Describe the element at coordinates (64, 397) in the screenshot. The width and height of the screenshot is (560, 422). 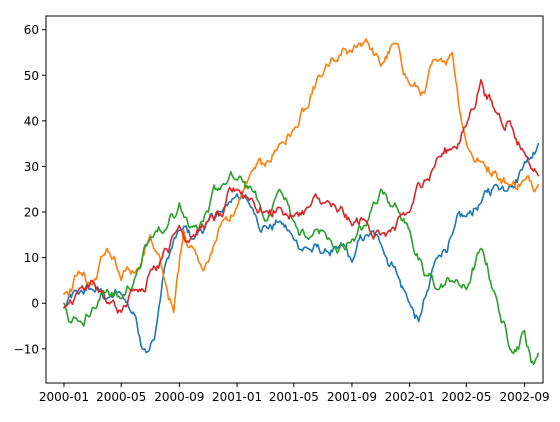
I see `x-tick-label: 2000-01` at that location.